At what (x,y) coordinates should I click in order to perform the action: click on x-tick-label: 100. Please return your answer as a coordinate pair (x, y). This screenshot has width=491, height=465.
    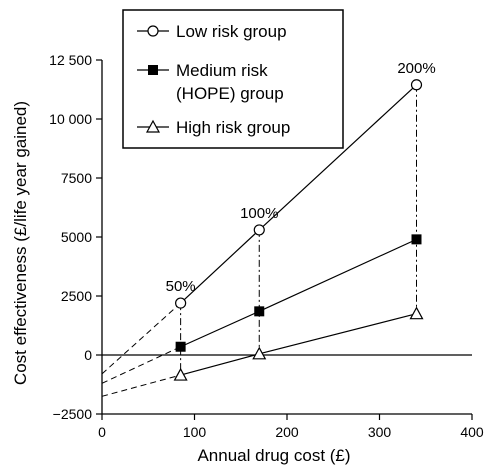
    Looking at the image, I should click on (195, 432).